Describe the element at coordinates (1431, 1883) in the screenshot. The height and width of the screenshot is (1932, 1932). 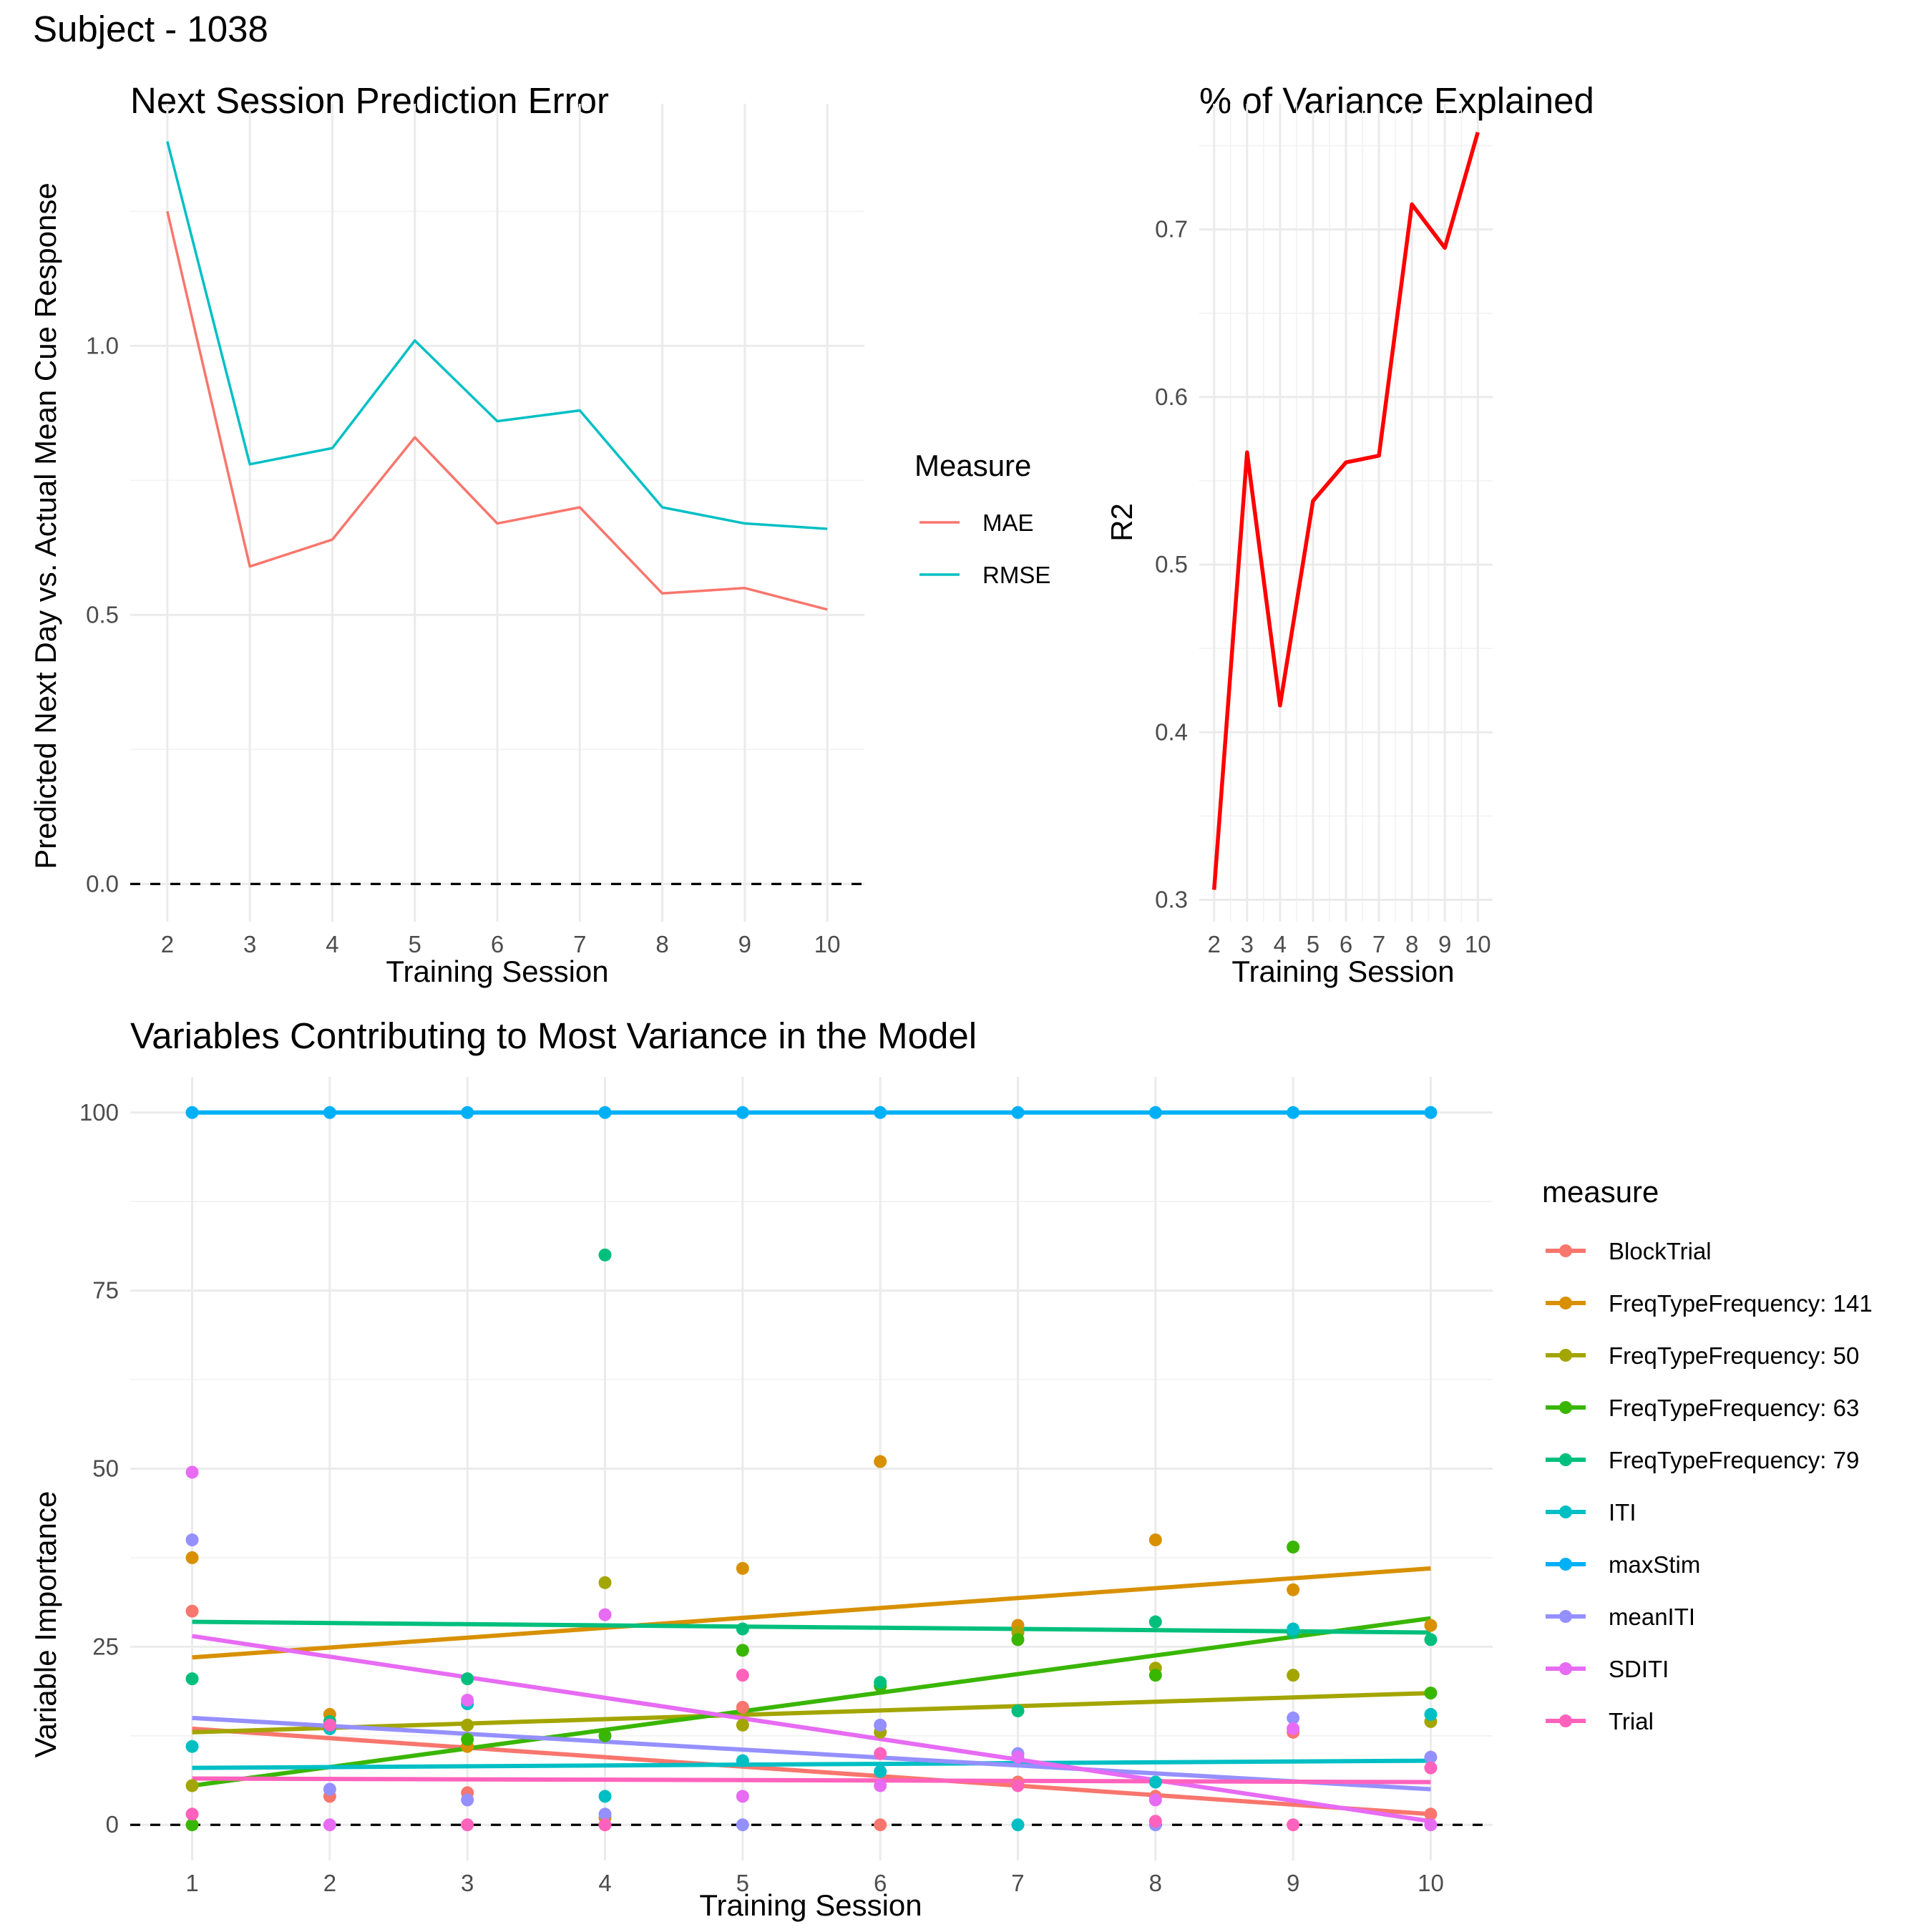
I see `x-tick-label: 10` at that location.